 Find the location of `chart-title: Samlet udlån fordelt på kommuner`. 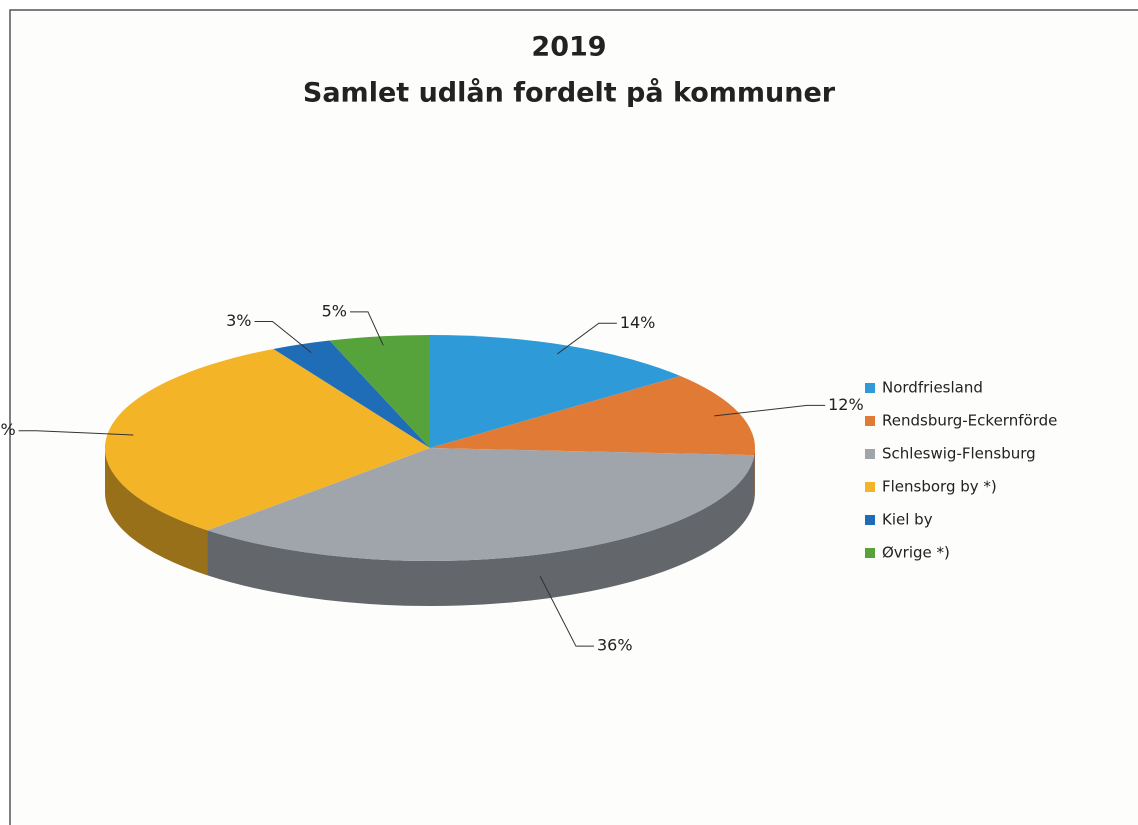

chart-title: Samlet udlån fordelt på kommuner is located at coordinates (569, 93).